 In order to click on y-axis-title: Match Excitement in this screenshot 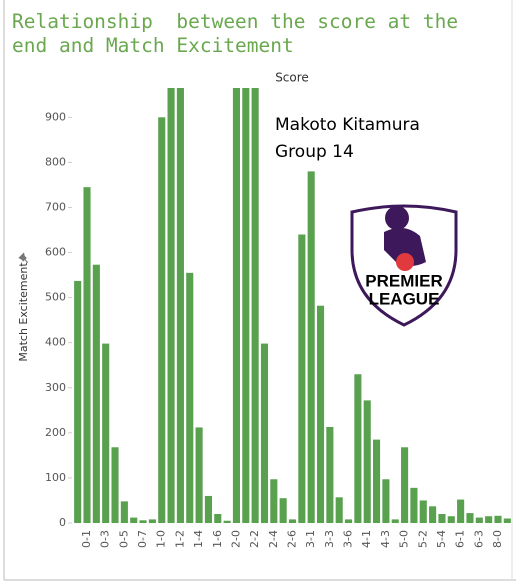, I will do `click(23, 312)`.